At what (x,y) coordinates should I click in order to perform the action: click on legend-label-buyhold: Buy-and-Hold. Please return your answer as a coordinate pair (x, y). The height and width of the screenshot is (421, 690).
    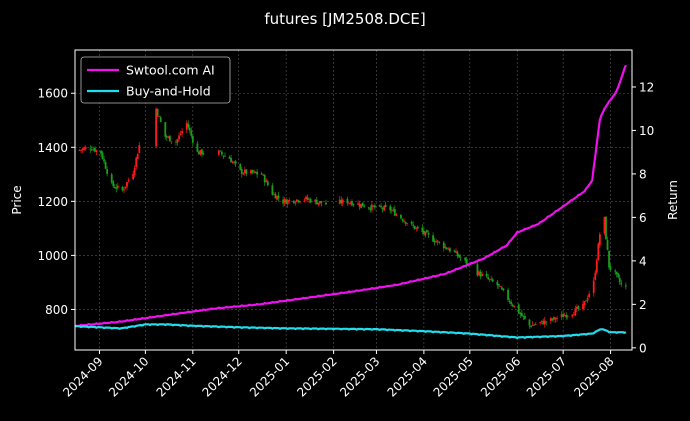
    Looking at the image, I should click on (168, 91).